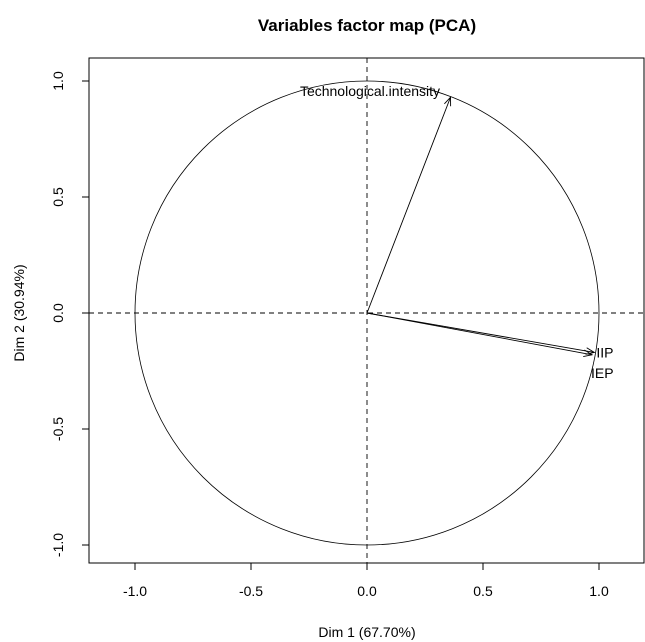  Describe the element at coordinates (58, 545) in the screenshot. I see `y-tick-label: -1.0` at that location.